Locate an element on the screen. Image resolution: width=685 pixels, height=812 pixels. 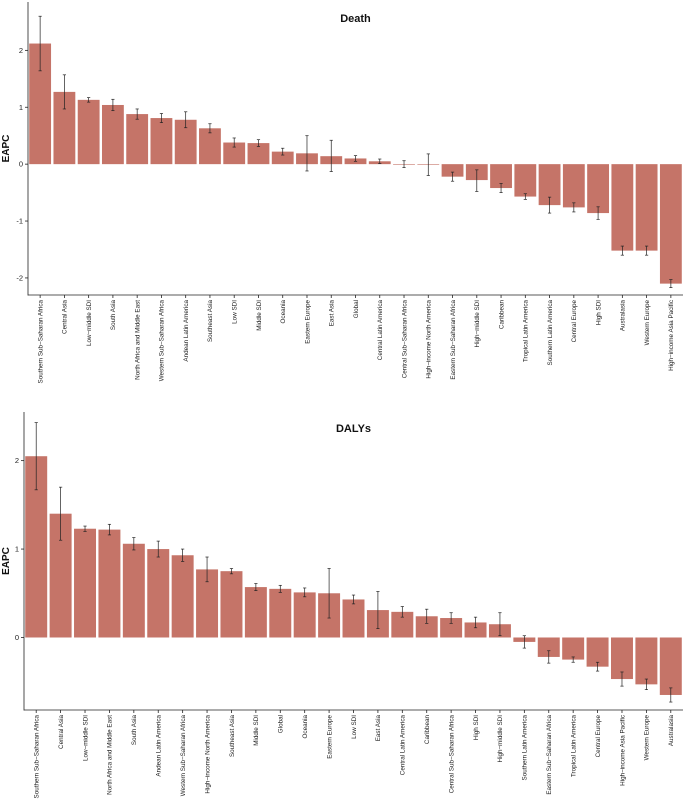
x-tick-label: Western Europe is located at coordinates (647, 323).